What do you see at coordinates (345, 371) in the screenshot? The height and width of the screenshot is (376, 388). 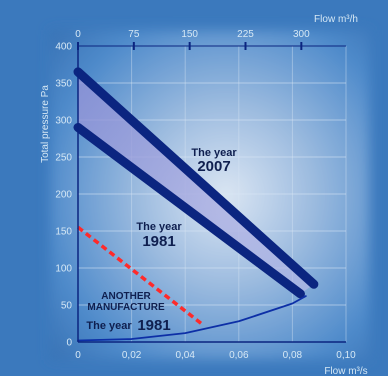 I see `x-axis-label-bottom: Flow m³/s` at bounding box center [345, 371].